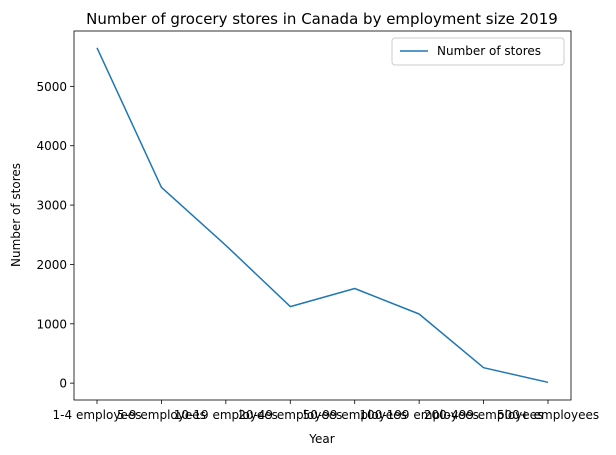 This screenshot has width=616, height=455. Describe the element at coordinates (321, 439) in the screenshot. I see `x-axis-label: Year` at that location.